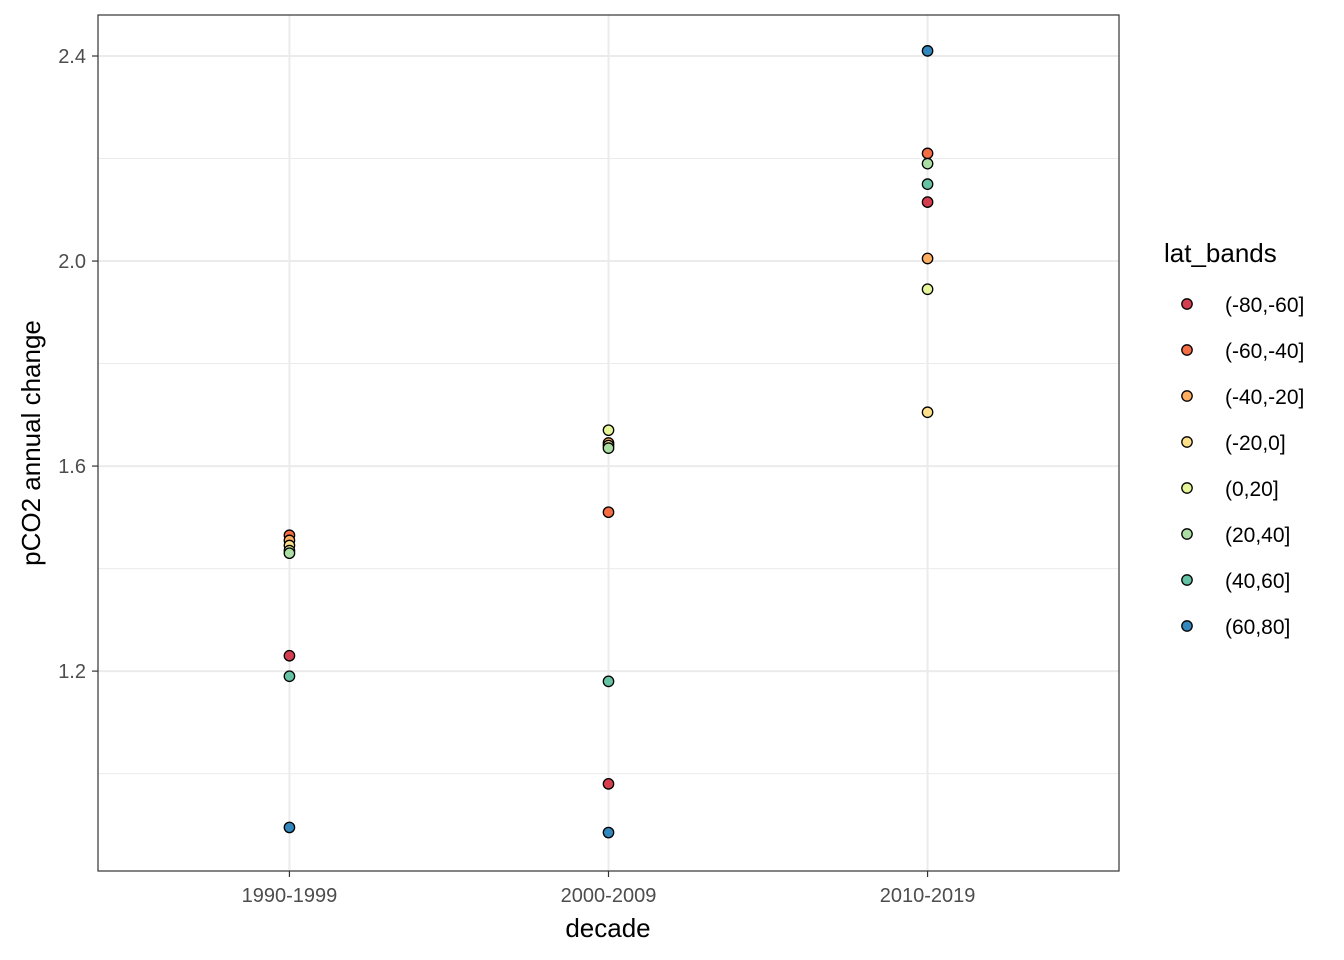 The image size is (1344, 960). What do you see at coordinates (78, 364) in the screenshot?
I see `y-axis: 1.2 1.6 2.0 2.4` at bounding box center [78, 364].